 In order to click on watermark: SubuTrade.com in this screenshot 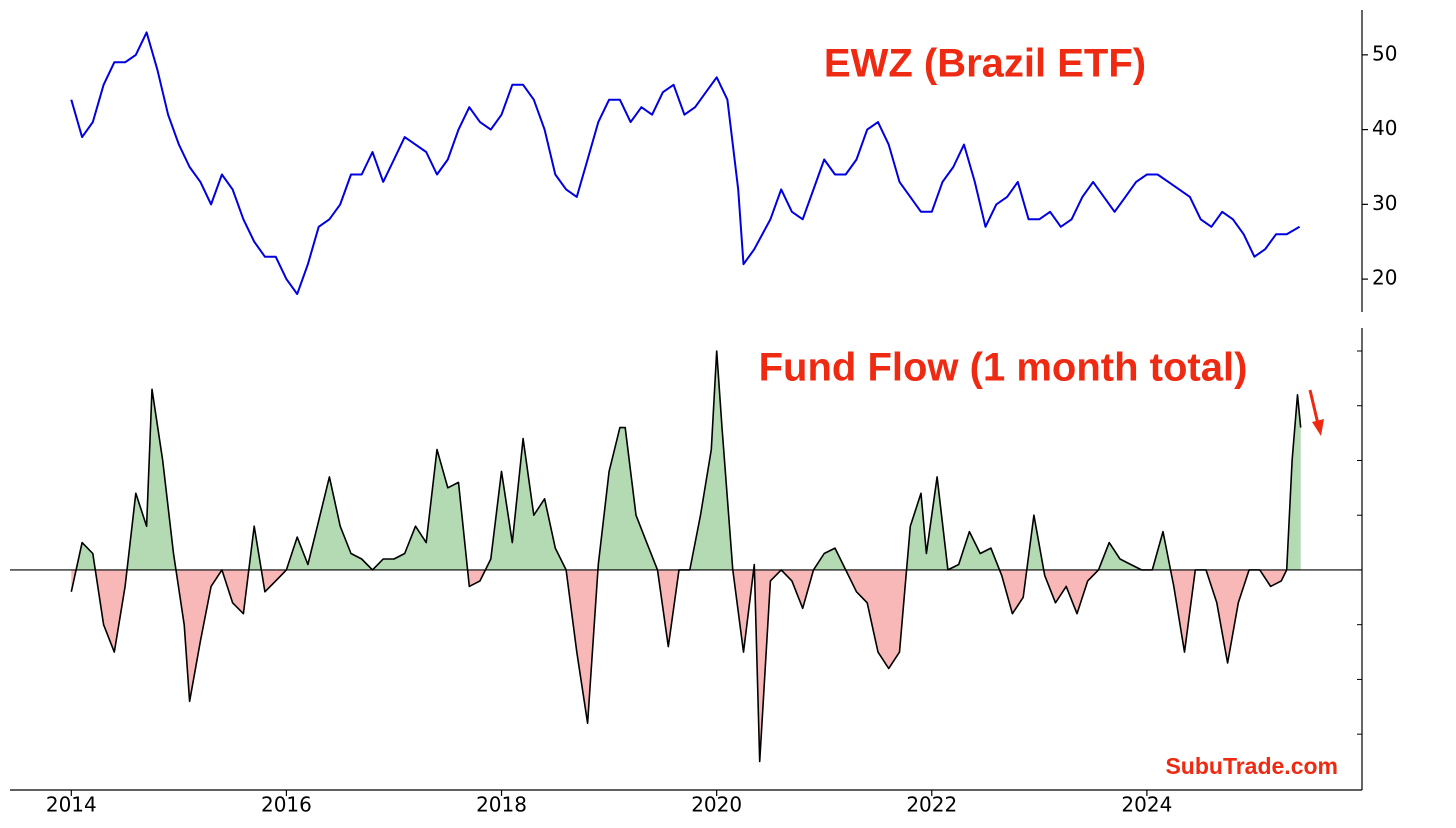, I will do `click(1251, 766)`.